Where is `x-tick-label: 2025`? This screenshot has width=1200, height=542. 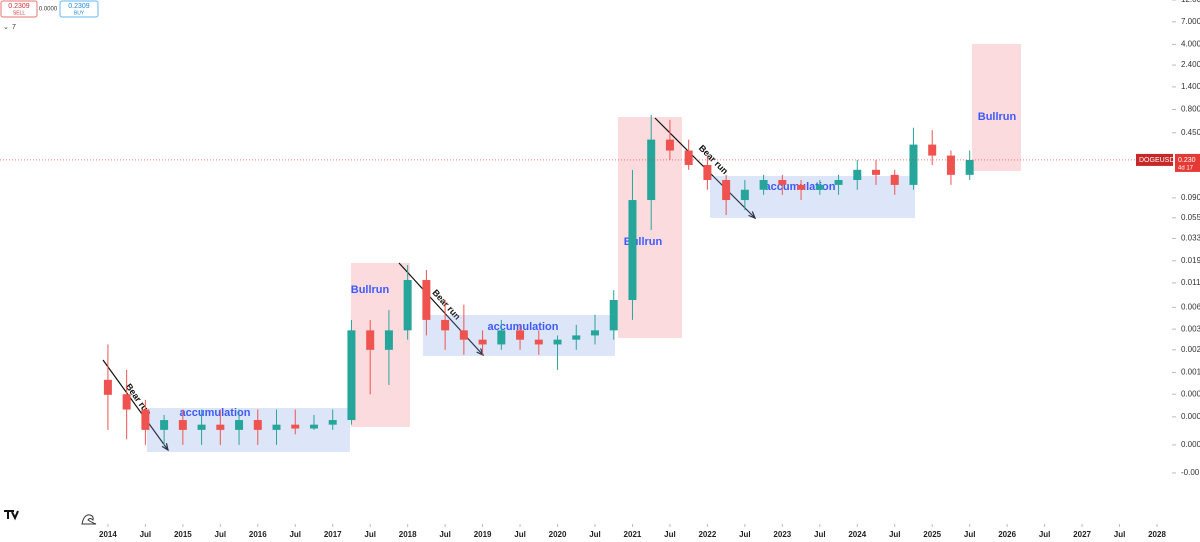
x-tick-label: 2025 is located at coordinates (932, 534).